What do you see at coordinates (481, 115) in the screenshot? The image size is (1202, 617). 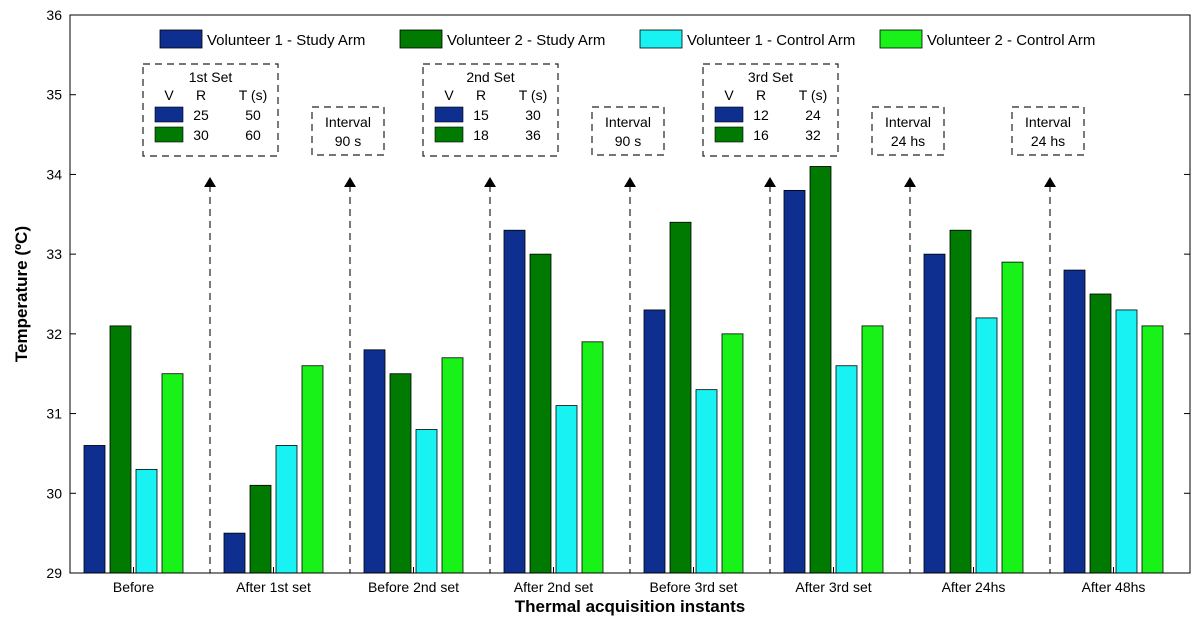 I see `set-r-value: 15` at bounding box center [481, 115].